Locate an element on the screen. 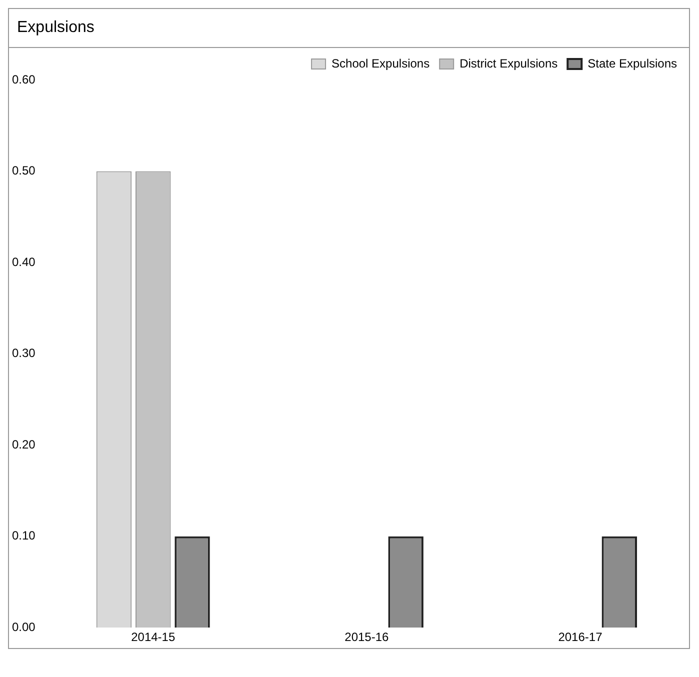  legend-label: State Expulsions is located at coordinates (633, 63).